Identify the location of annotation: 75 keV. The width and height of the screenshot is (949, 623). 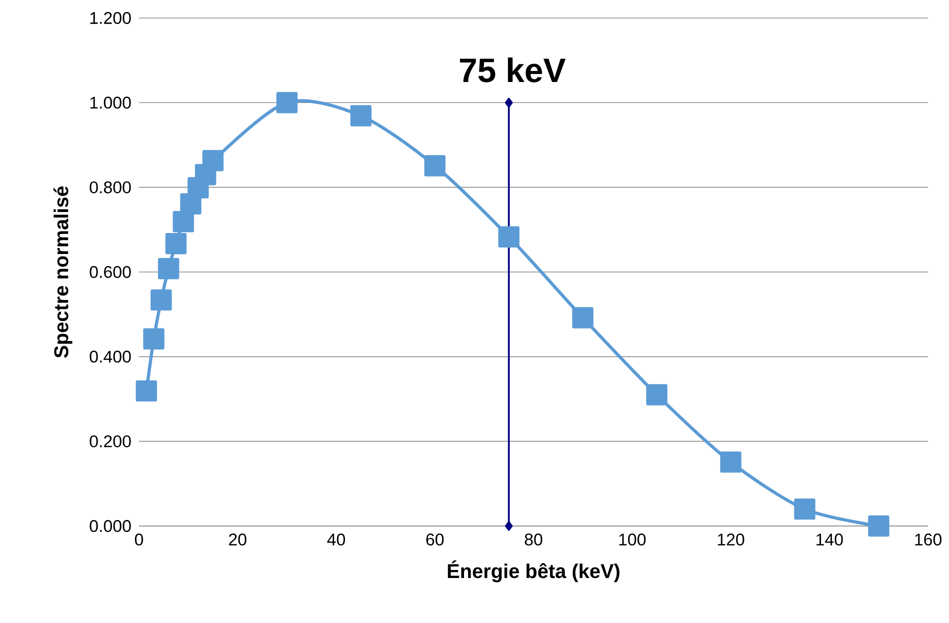
(513, 69).